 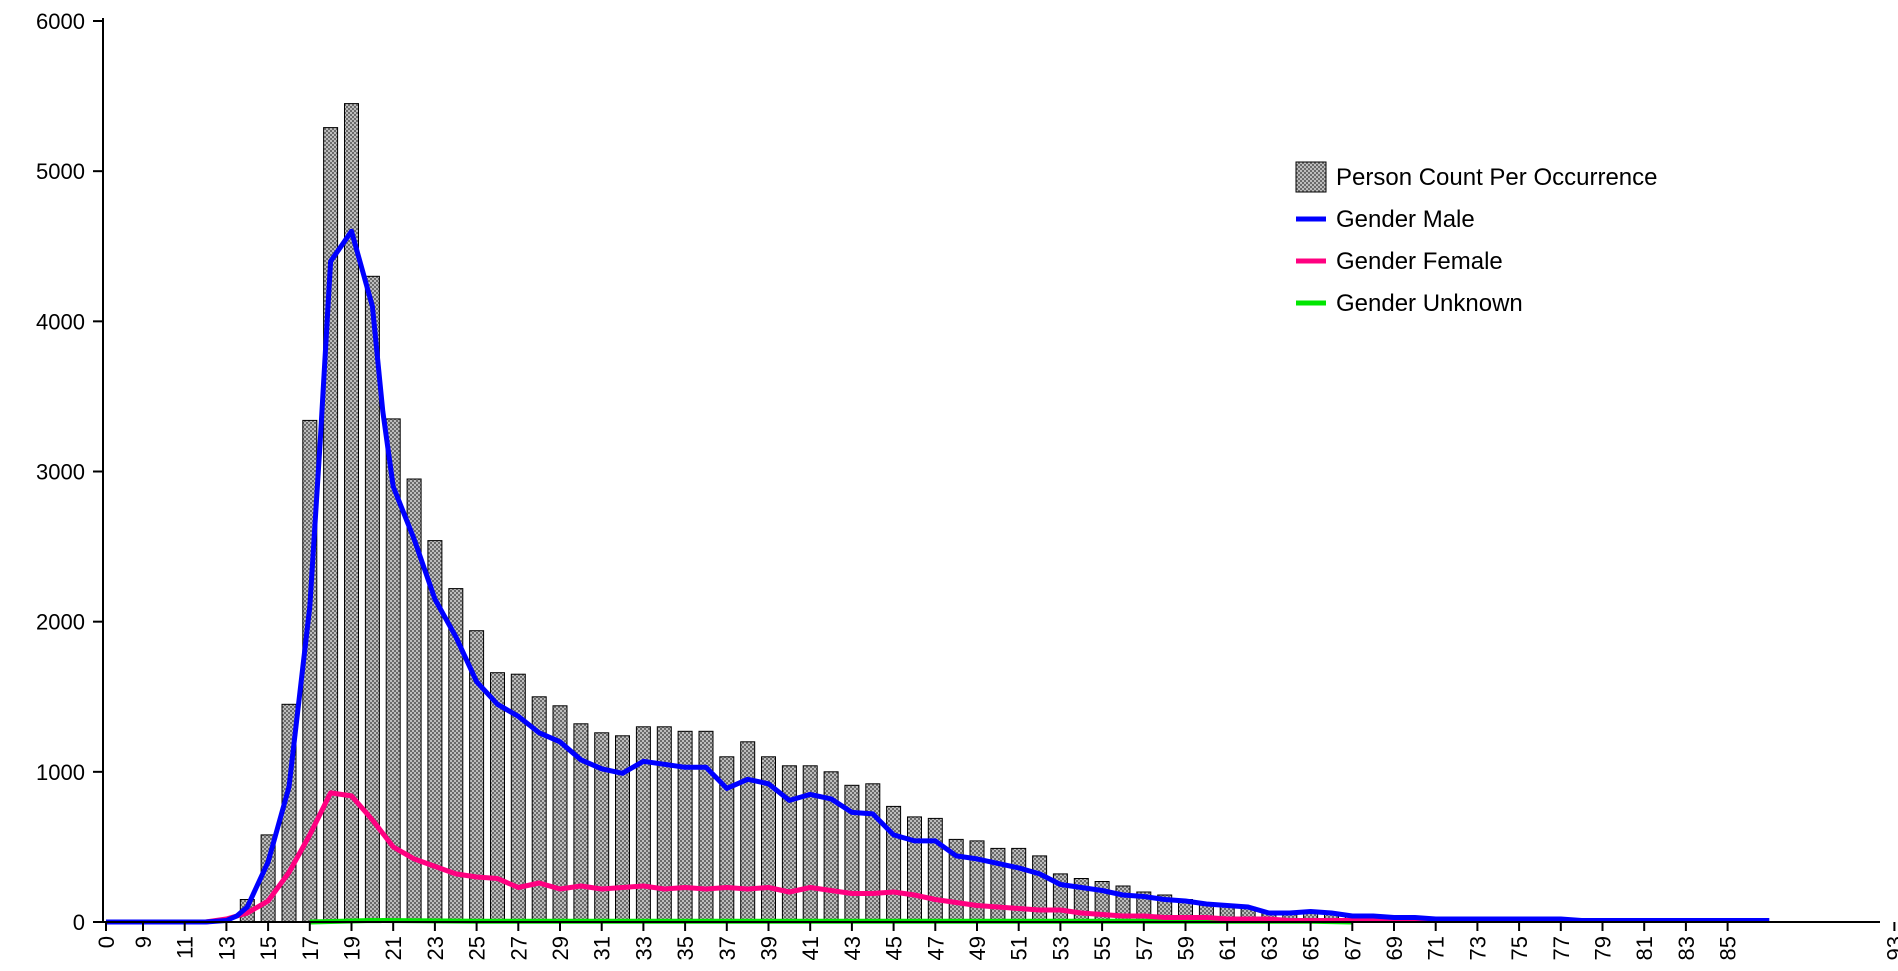 What do you see at coordinates (435, 948) in the screenshot?
I see `x-tick-label: 23` at bounding box center [435, 948].